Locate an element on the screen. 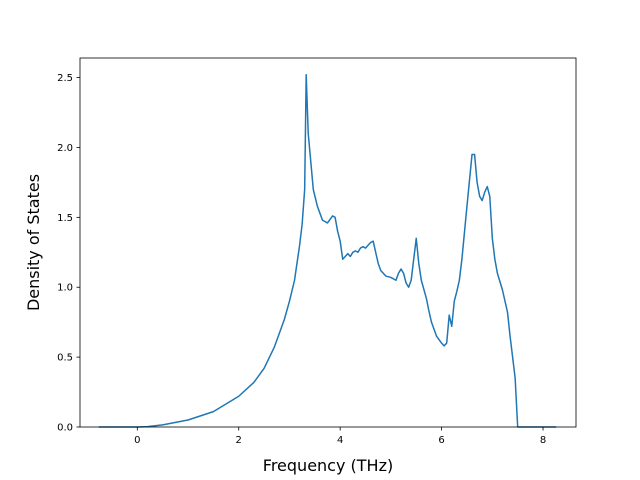  x-axis-label: Frequency (THz) is located at coordinates (328, 465).